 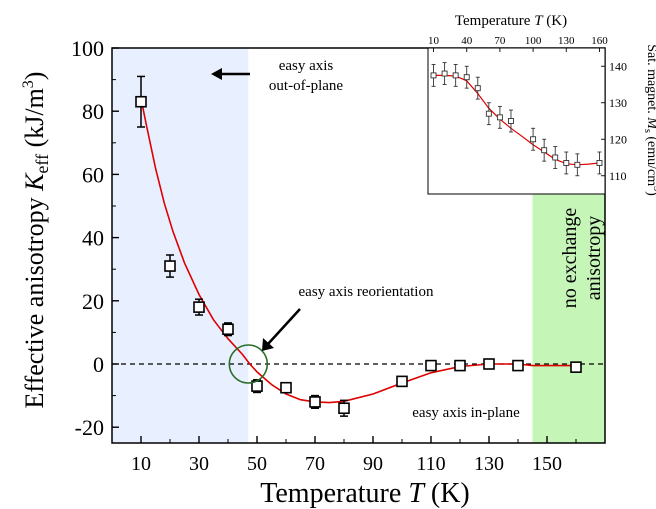 I want to click on y-axis-ticks: -20 0 20 40 60 80 100, so click(x=95, y=238).